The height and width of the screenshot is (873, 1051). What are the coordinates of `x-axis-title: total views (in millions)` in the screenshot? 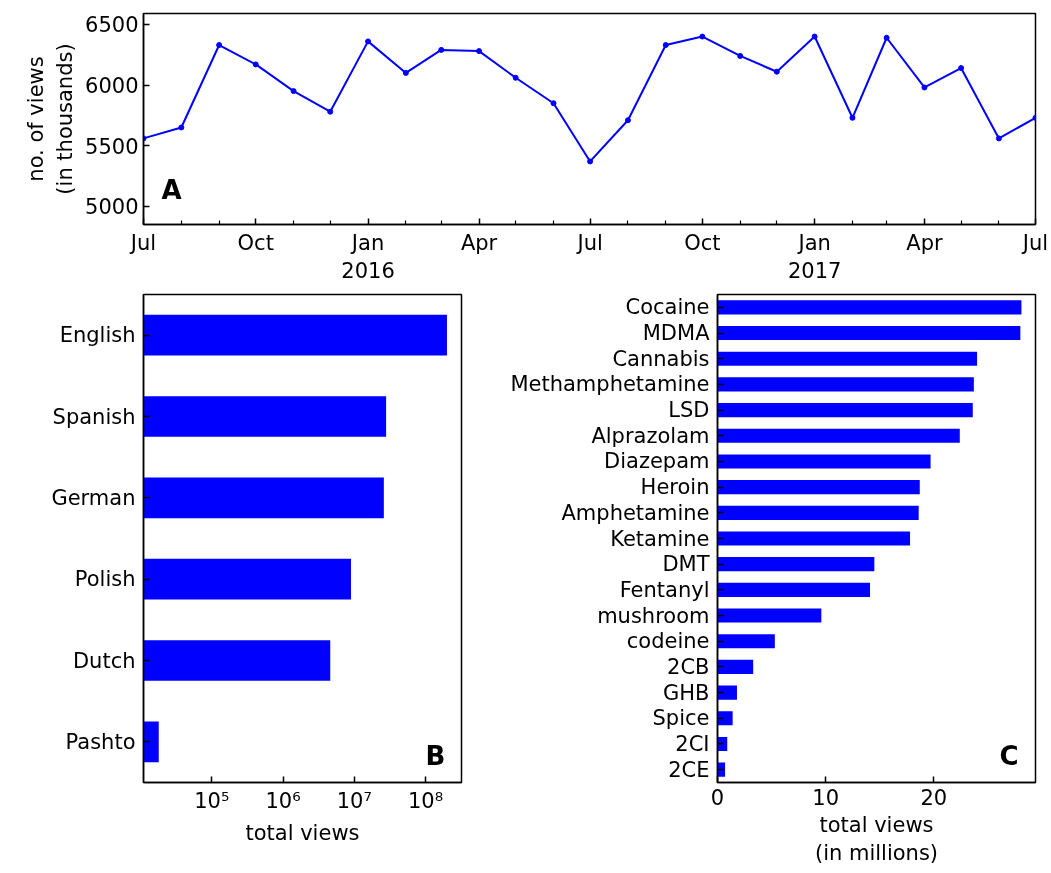 It's located at (876, 839).